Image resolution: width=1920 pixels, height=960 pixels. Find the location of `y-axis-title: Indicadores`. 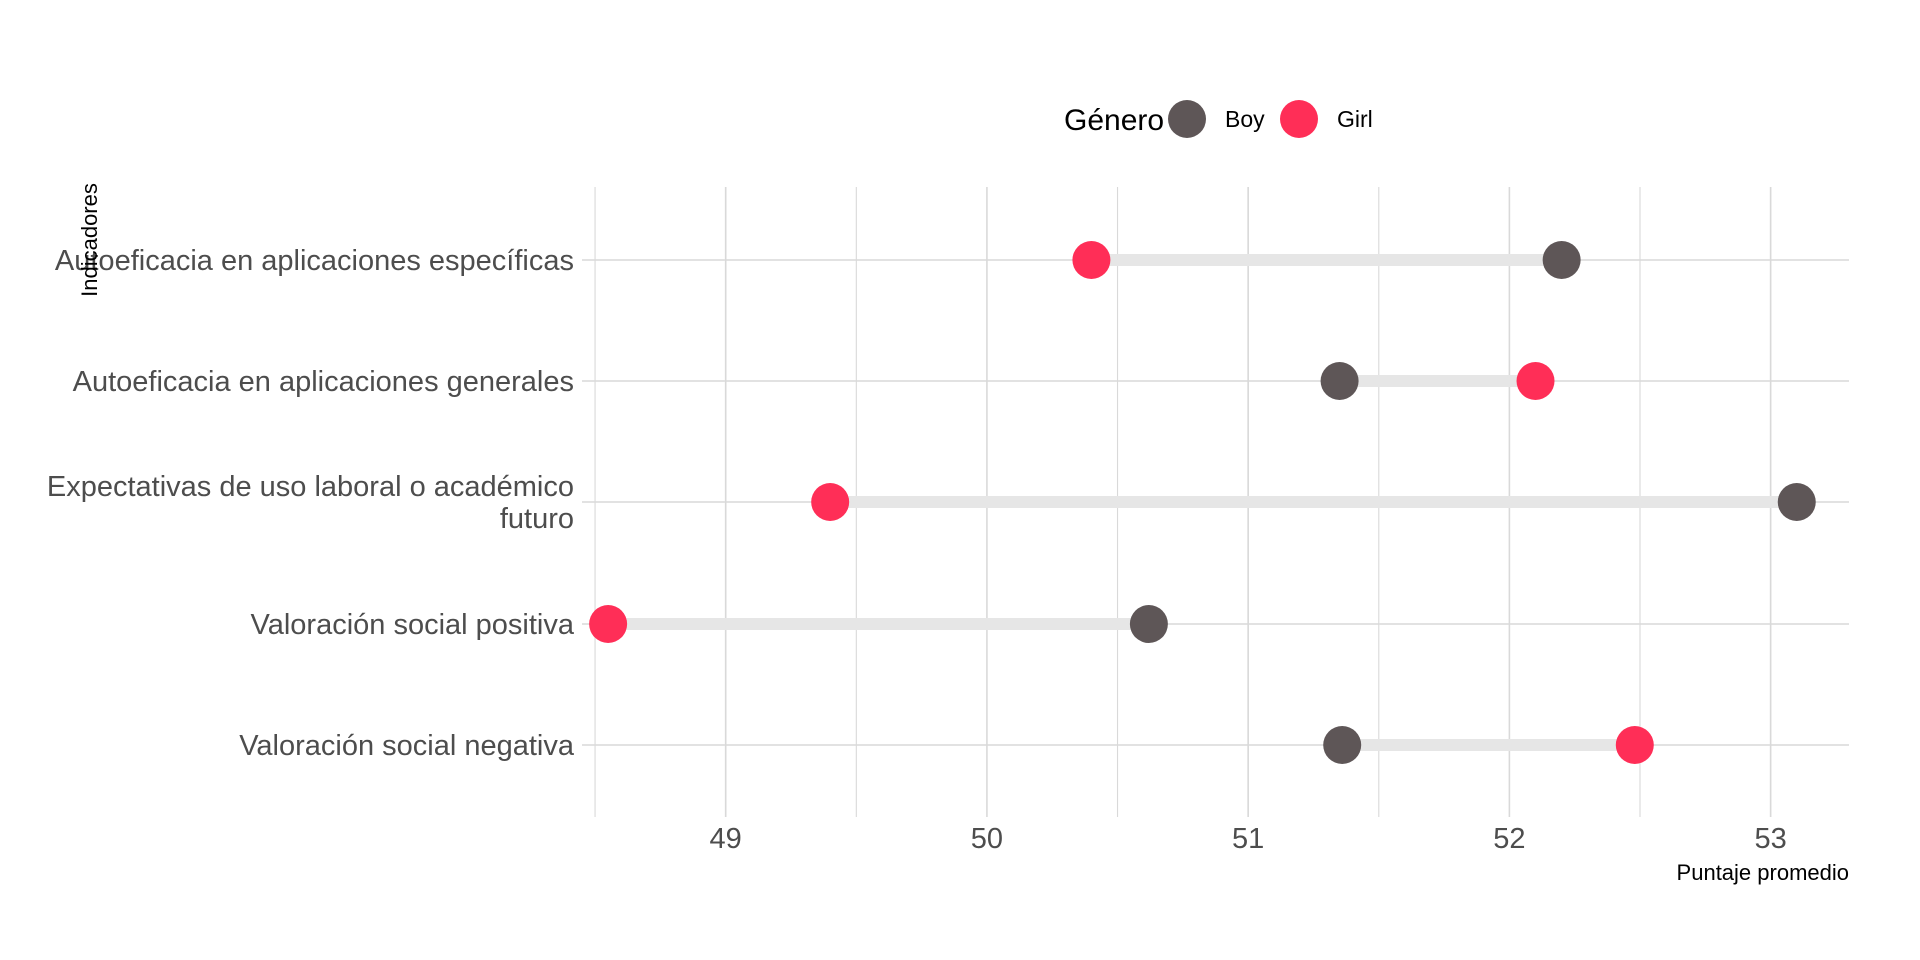

y-axis-title: Indicadores is located at coordinates (89, 240).